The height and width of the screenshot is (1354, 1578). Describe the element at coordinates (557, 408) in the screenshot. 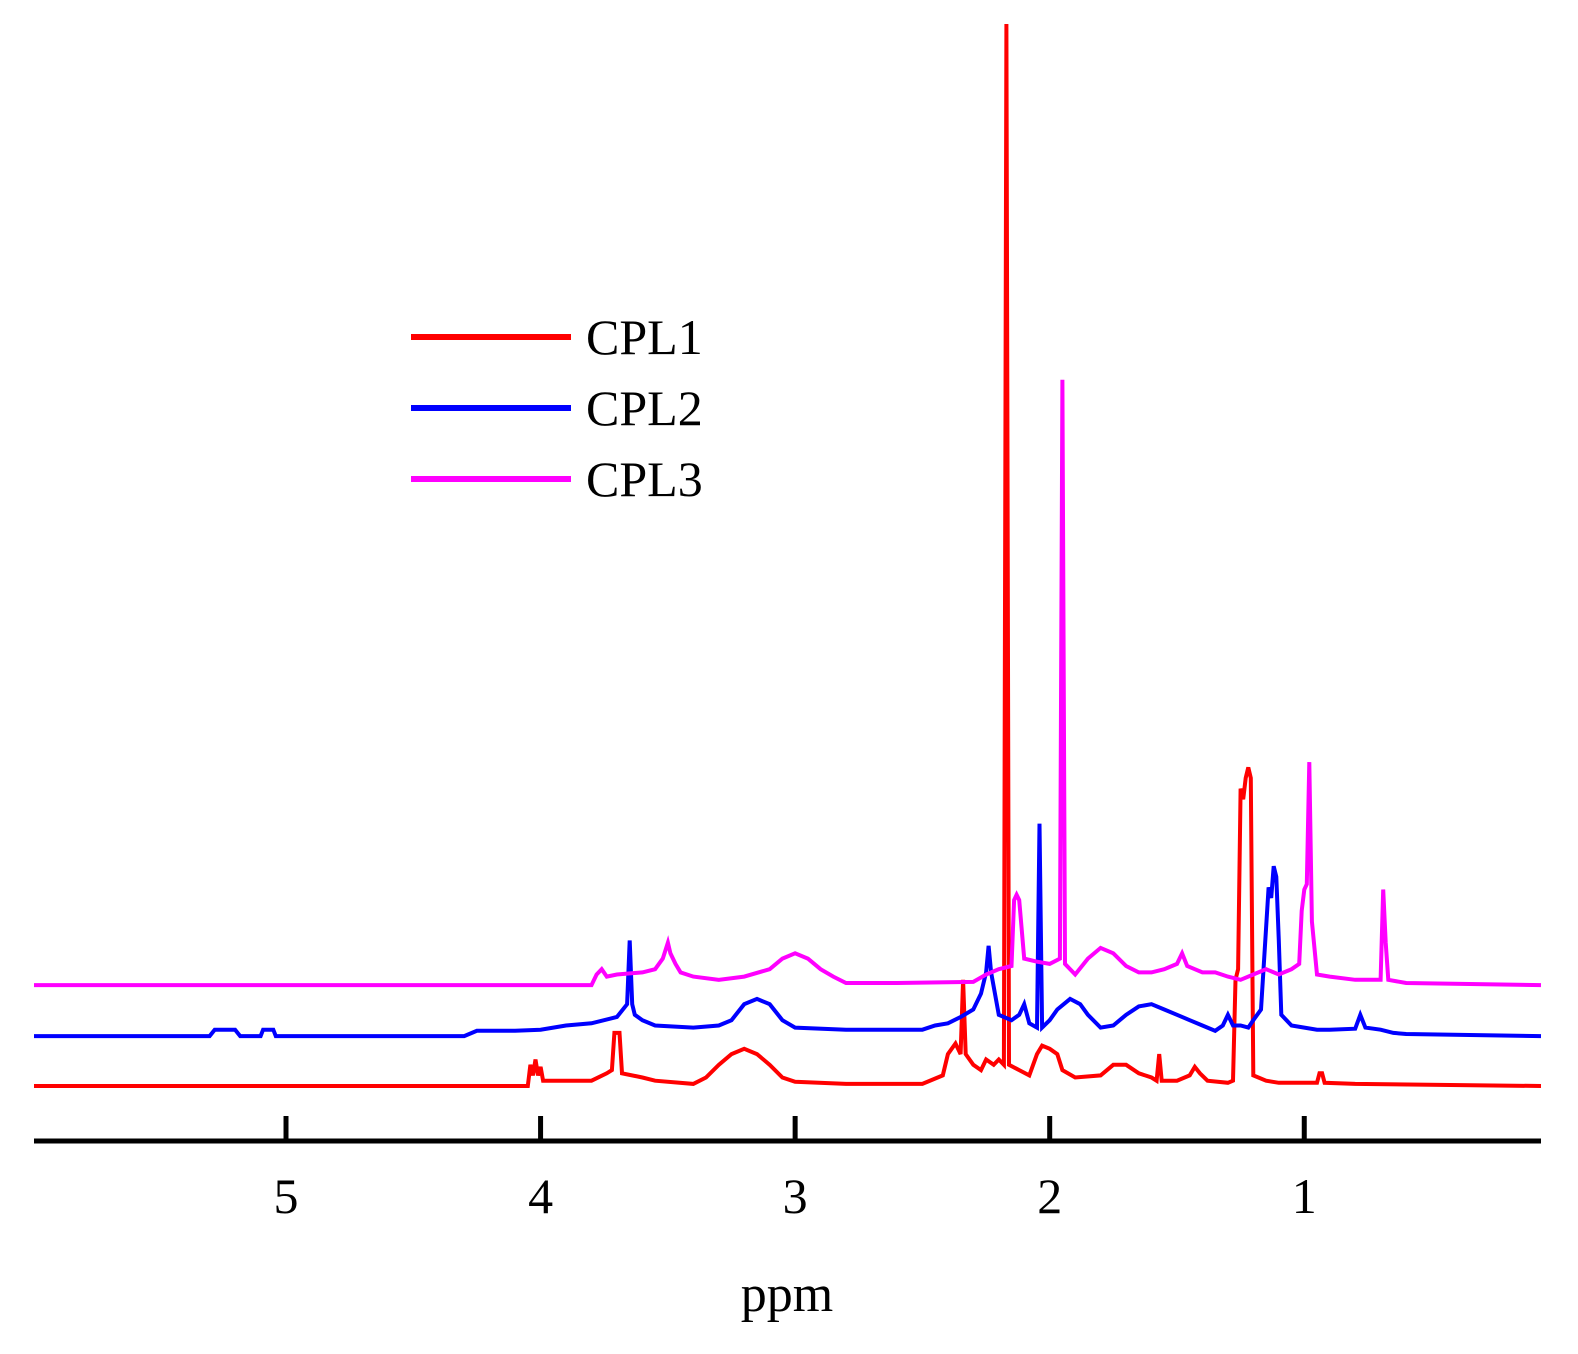

I see `legend: CPL1 CPL2 CPL3` at that location.